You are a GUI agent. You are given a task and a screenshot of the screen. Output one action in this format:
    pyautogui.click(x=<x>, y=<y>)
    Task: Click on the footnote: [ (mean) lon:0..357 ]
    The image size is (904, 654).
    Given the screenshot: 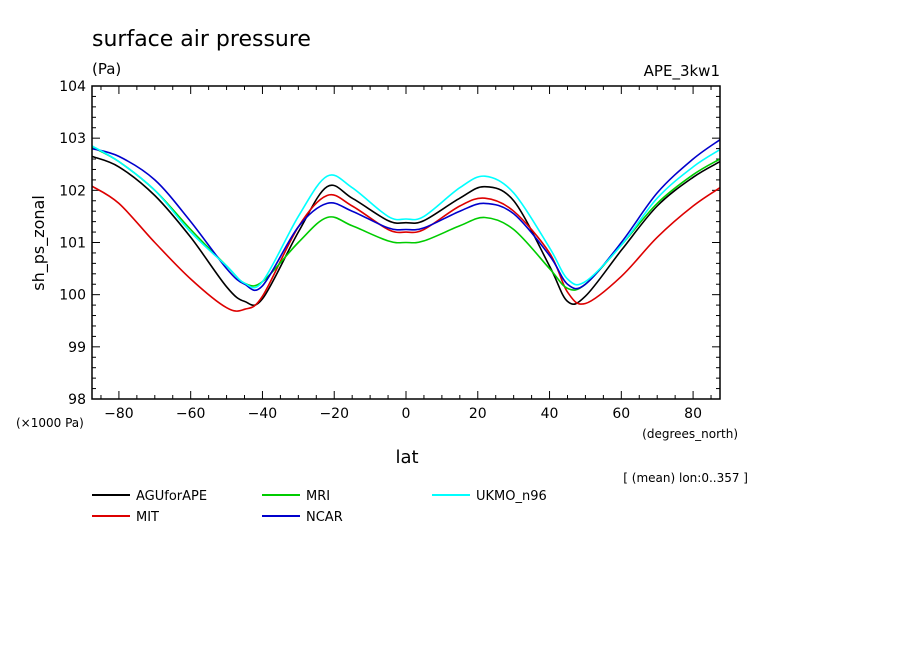 What is the action you would take?
    pyautogui.click(x=685, y=478)
    